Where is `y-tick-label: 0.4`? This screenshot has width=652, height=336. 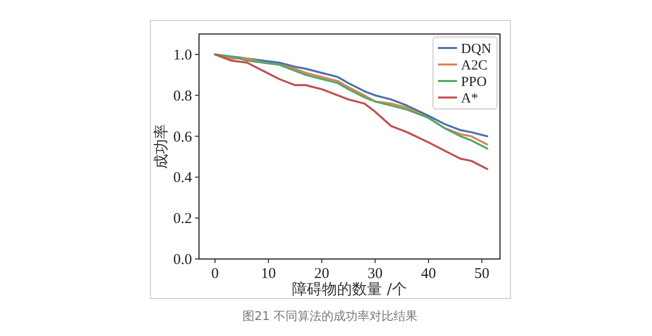
y-tick-label: 0.4 is located at coordinates (182, 178).